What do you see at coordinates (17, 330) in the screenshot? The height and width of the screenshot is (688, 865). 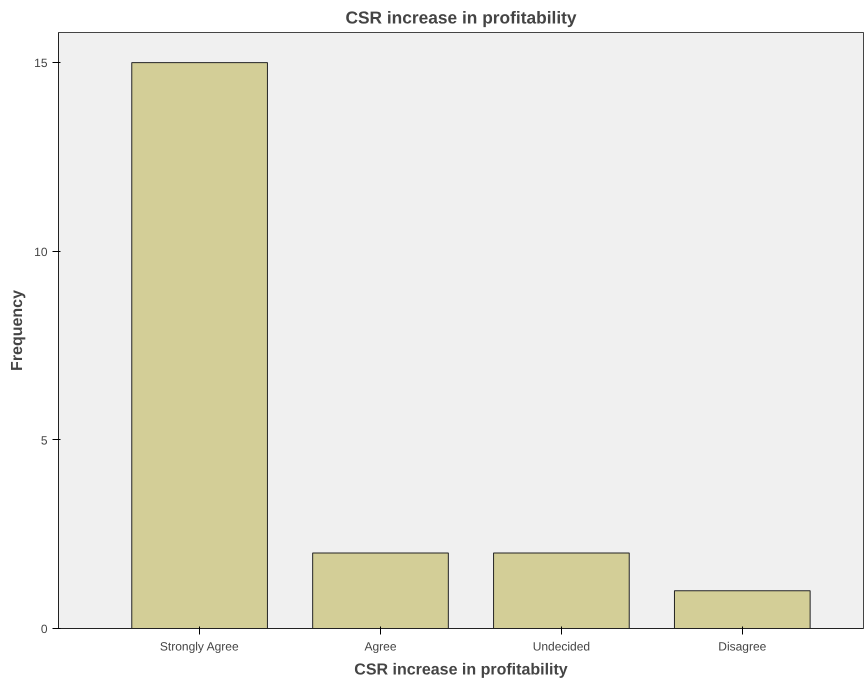 I see `y-axis-title: Frequency` at bounding box center [17, 330].